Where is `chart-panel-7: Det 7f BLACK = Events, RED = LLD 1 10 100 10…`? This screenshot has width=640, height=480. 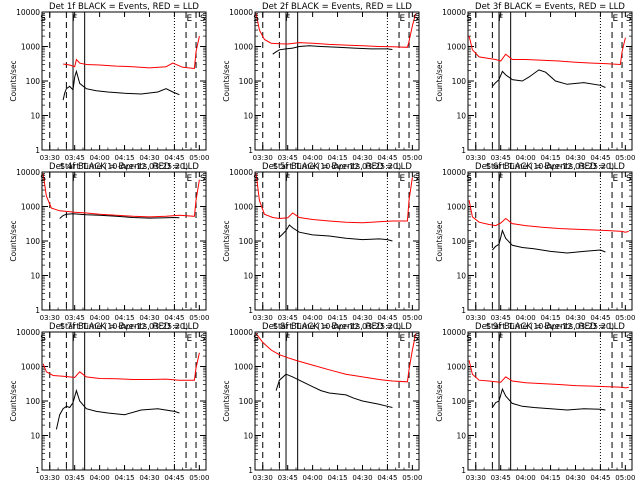 chart-panel-7: Det 7f BLACK = Events, RED = LLD 1 10 100 10… is located at coordinates (109, 401).